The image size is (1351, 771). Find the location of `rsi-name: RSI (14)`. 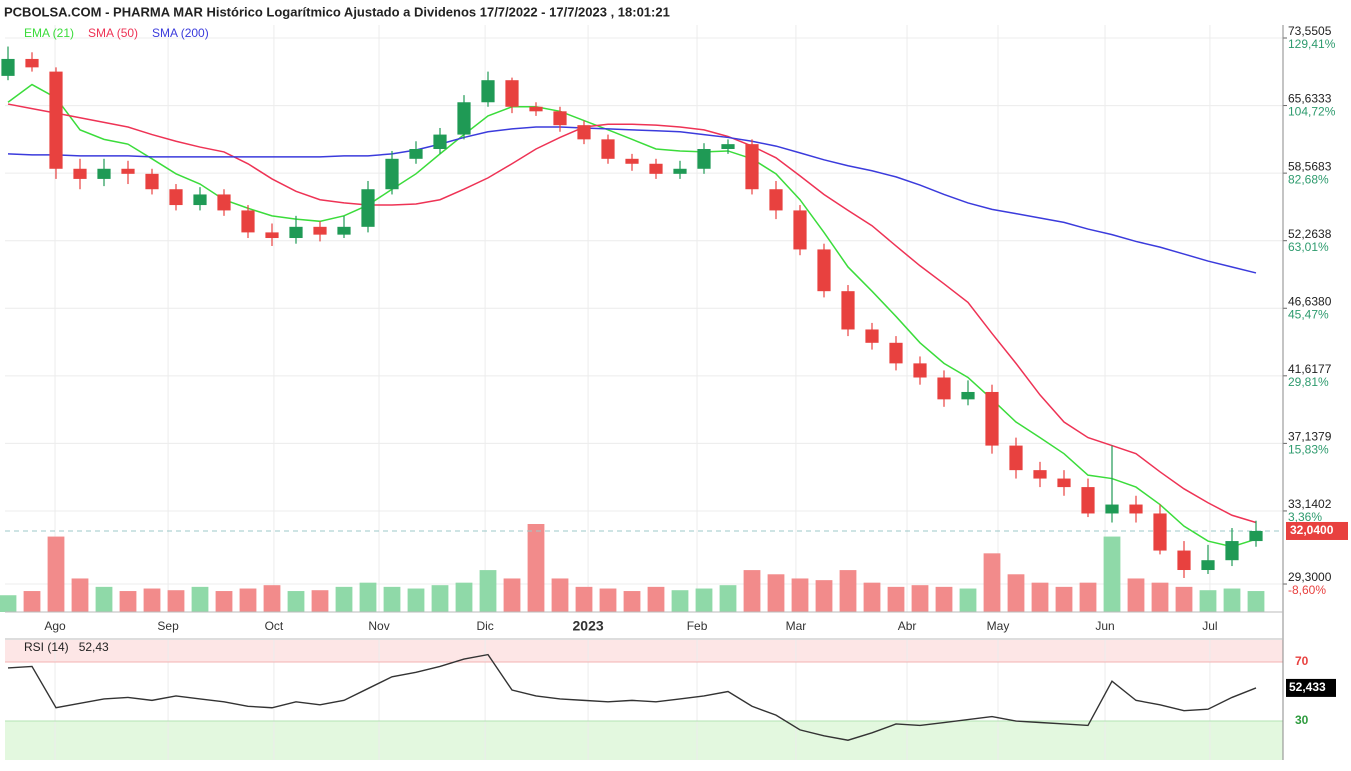

rsi-name: RSI (14) is located at coordinates (46, 647).